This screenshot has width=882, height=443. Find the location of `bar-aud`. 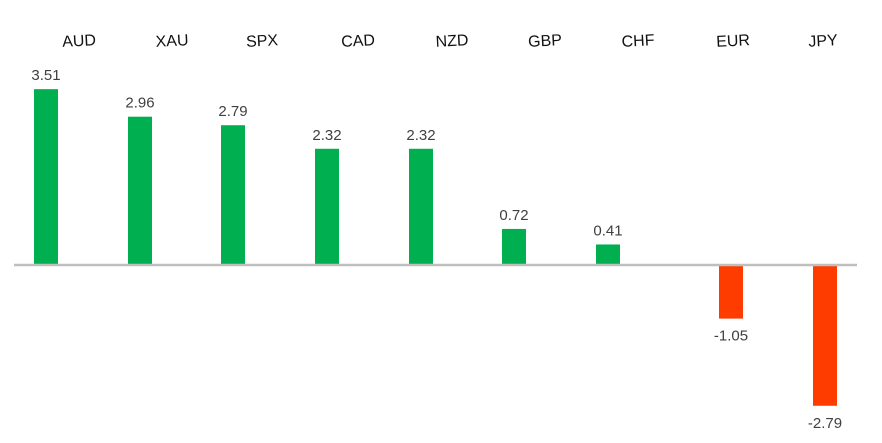

bar-aud is located at coordinates (46, 177).